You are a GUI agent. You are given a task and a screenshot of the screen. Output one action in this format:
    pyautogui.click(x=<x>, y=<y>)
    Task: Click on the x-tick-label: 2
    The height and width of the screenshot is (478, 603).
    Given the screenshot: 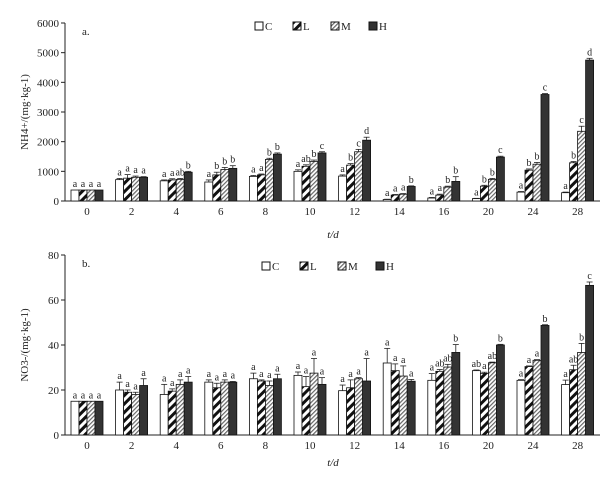 What is the action you would take?
    pyautogui.click(x=132, y=446)
    